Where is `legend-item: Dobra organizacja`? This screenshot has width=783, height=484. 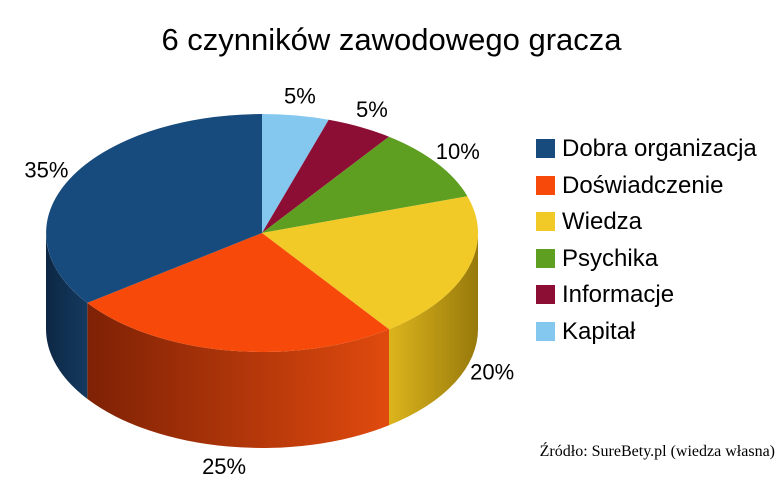 legend-item: Dobra organizacja is located at coordinates (646, 148).